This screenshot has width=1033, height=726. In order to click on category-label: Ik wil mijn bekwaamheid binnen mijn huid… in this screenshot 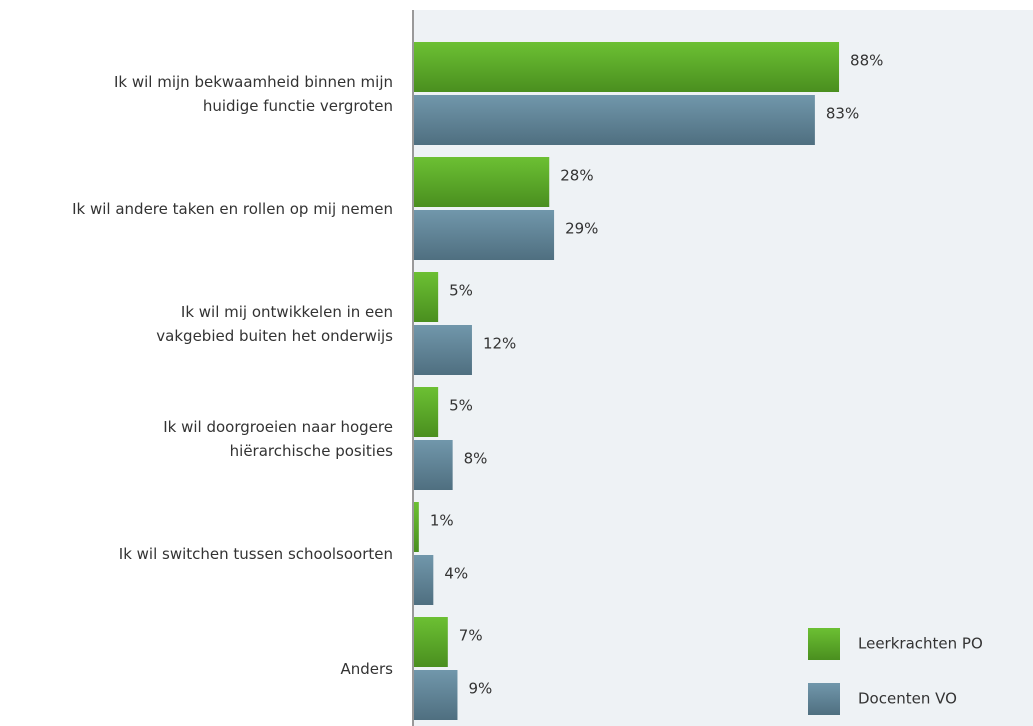, I will do `click(253, 93)`.